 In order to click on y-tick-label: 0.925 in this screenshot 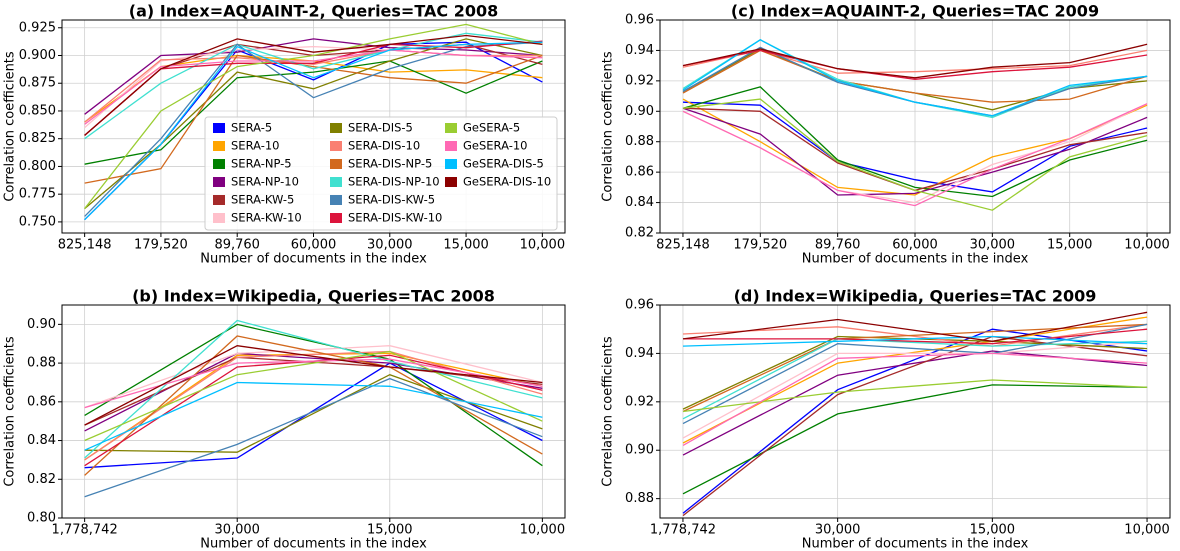, I will do `click(37, 27)`.